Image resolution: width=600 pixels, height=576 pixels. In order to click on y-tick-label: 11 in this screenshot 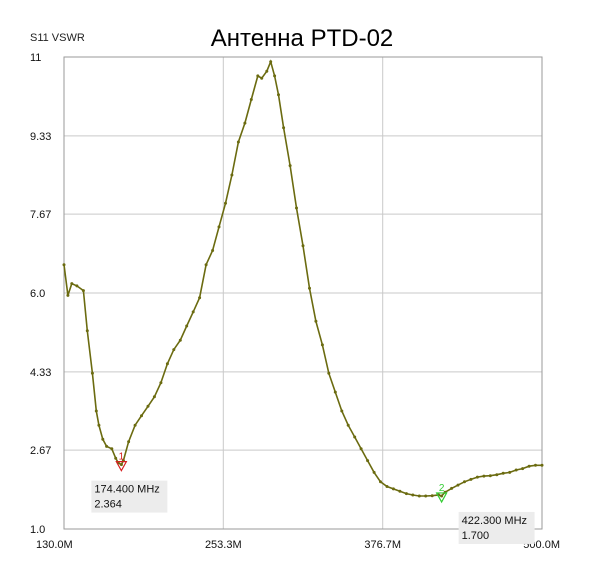, I will do `click(35, 58)`.